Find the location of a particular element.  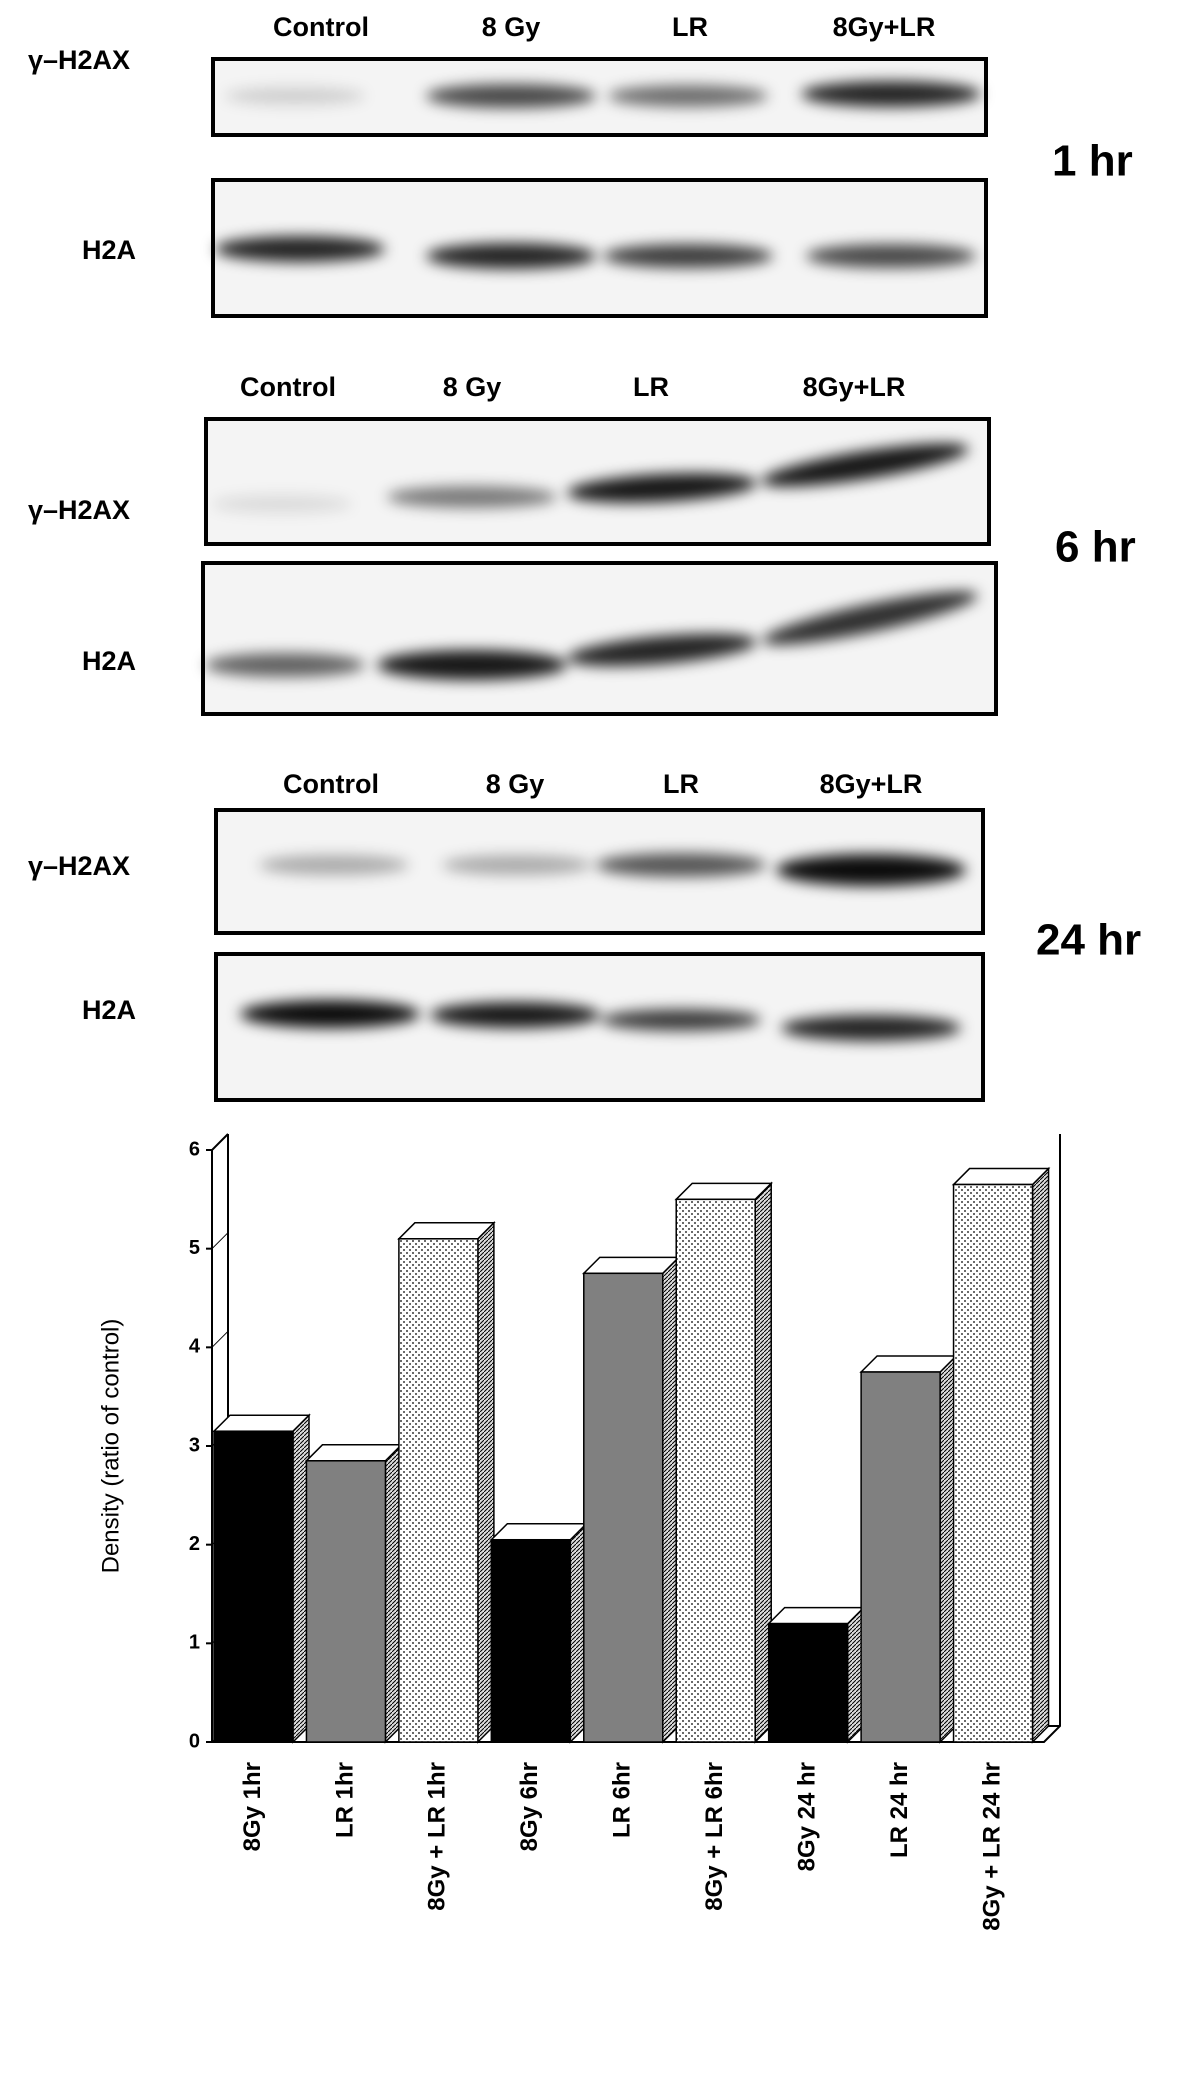

y-tick-label: 4 is located at coordinates (195, 1347).